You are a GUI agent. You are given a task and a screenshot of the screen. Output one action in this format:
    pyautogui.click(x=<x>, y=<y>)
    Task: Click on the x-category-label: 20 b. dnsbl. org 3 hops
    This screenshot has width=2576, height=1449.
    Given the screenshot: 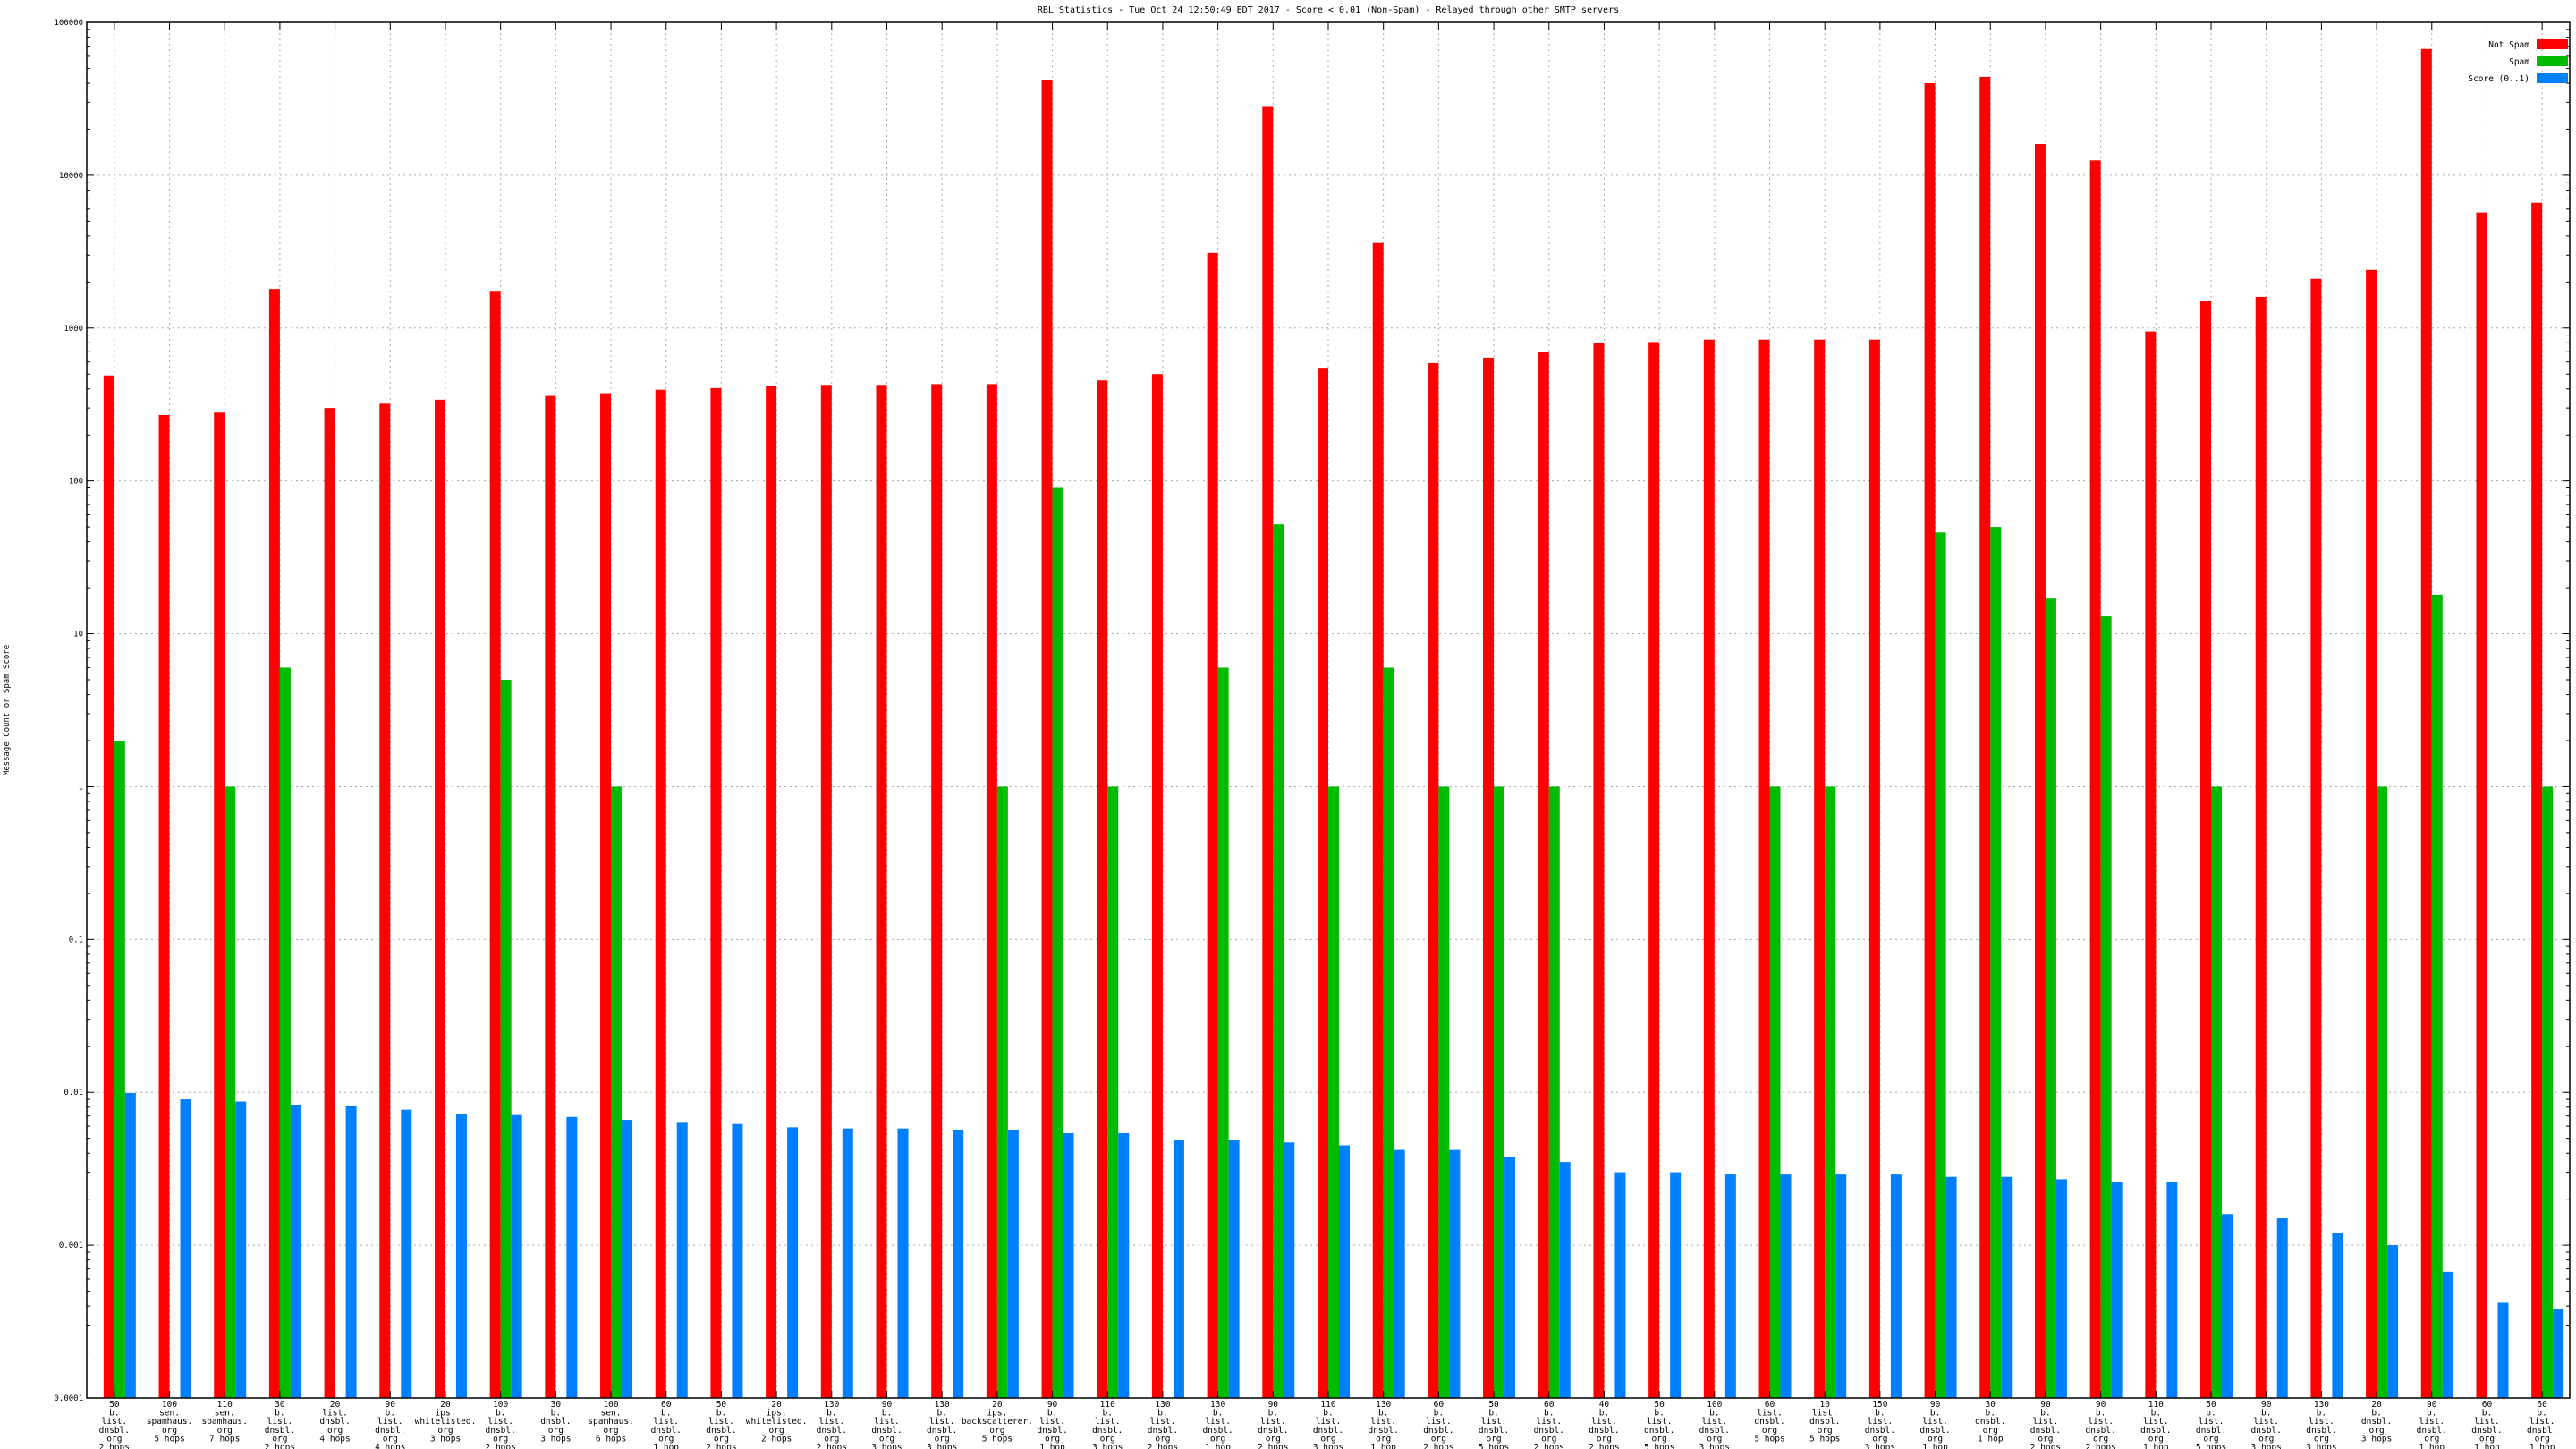 What is the action you would take?
    pyautogui.click(x=2376, y=1422)
    